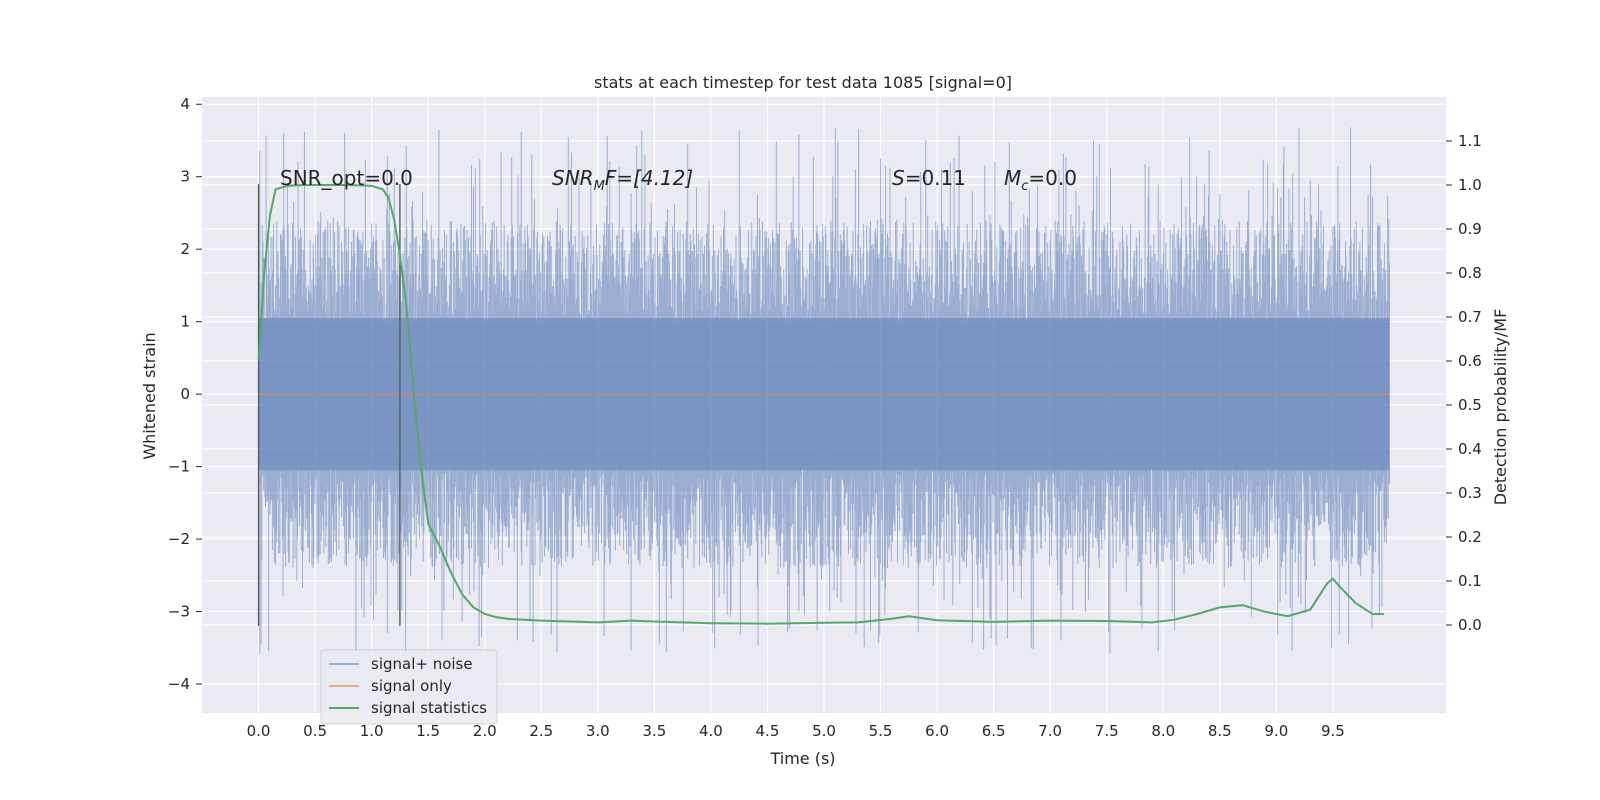 The height and width of the screenshot is (800, 1600). I want to click on x-tick-label: 1.0, so click(372, 731).